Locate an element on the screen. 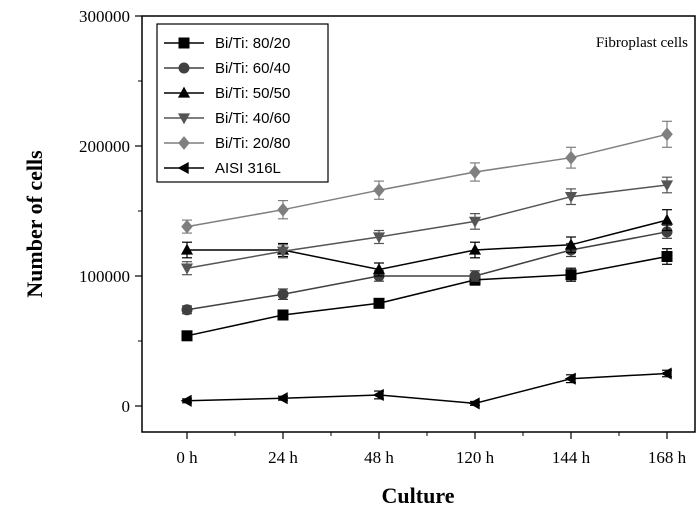  x-axis-title: Culture is located at coordinates (418, 495).